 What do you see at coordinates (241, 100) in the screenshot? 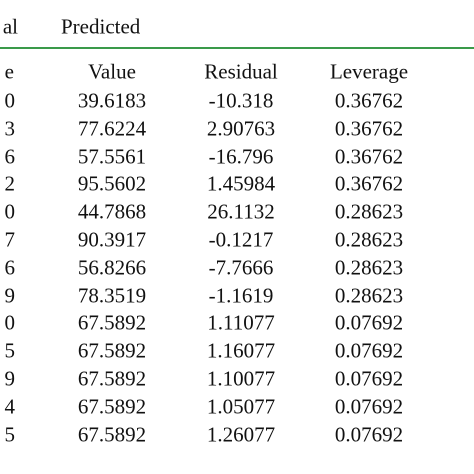
I see `table-cell: -10.318` at bounding box center [241, 100].